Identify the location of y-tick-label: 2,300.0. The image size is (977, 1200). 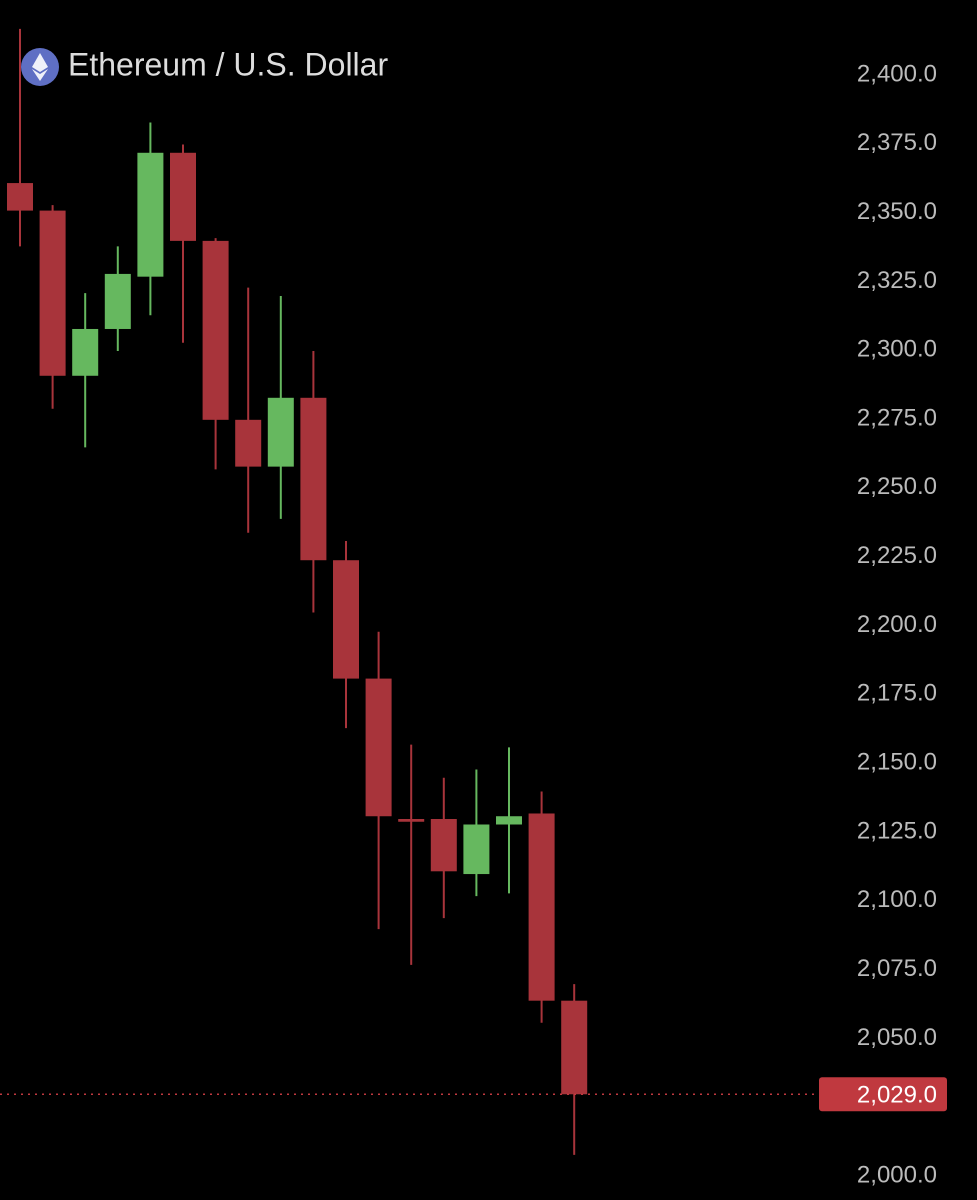
(897, 349).